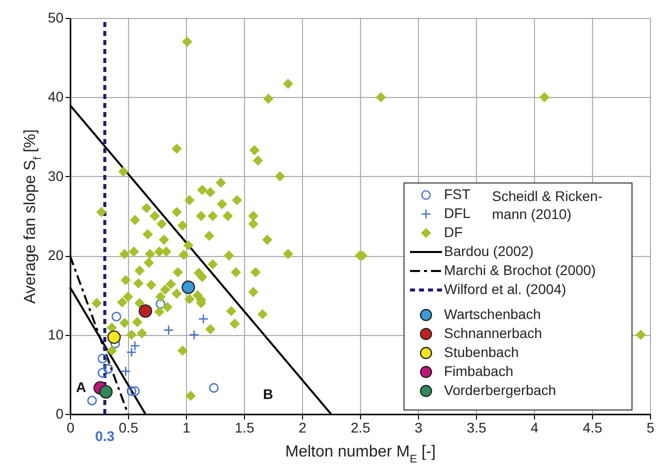 The width and height of the screenshot is (661, 470). What do you see at coordinates (56, 96) in the screenshot?
I see `y-tick-label: 40` at bounding box center [56, 96].